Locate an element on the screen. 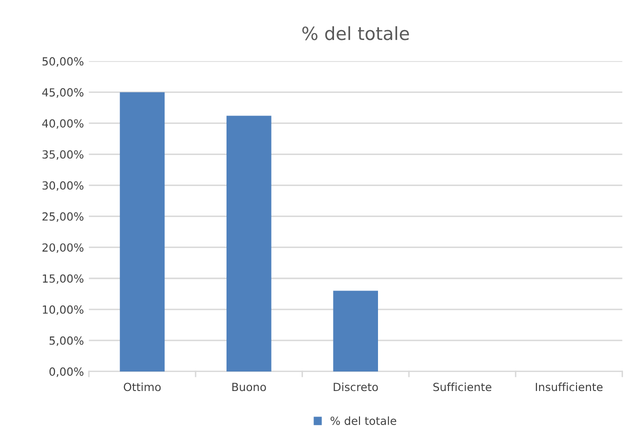  y-tick-label: 25,00% is located at coordinates (63, 217).